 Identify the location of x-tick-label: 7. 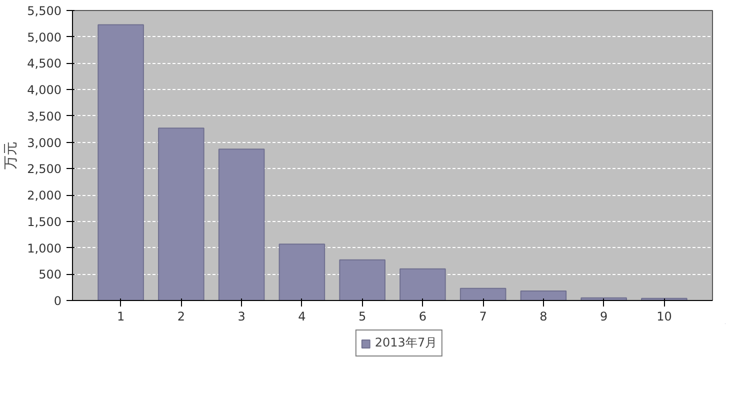
(483, 317).